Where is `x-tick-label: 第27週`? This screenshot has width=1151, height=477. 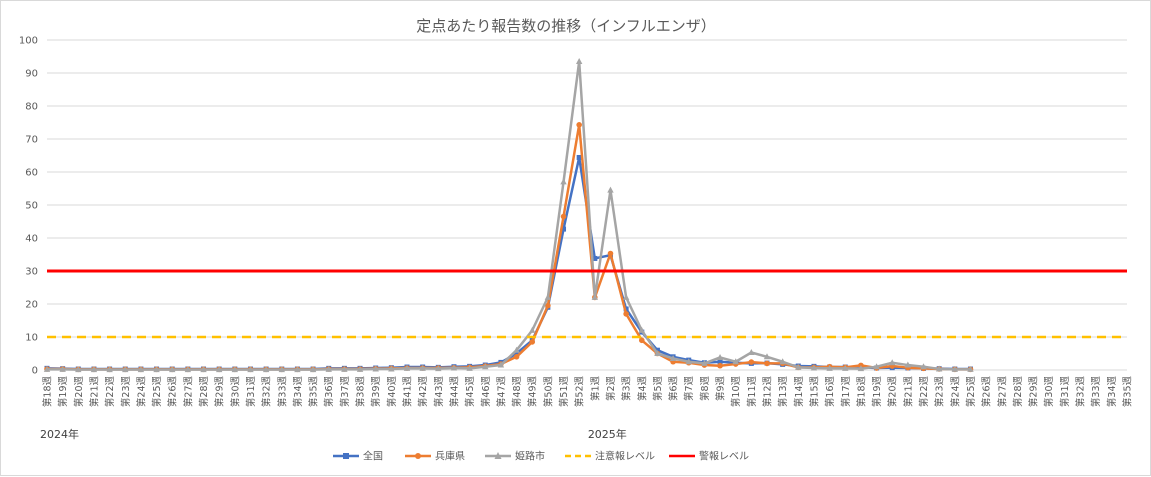
x-tick-label: 第27週 is located at coordinates (1002, 392).